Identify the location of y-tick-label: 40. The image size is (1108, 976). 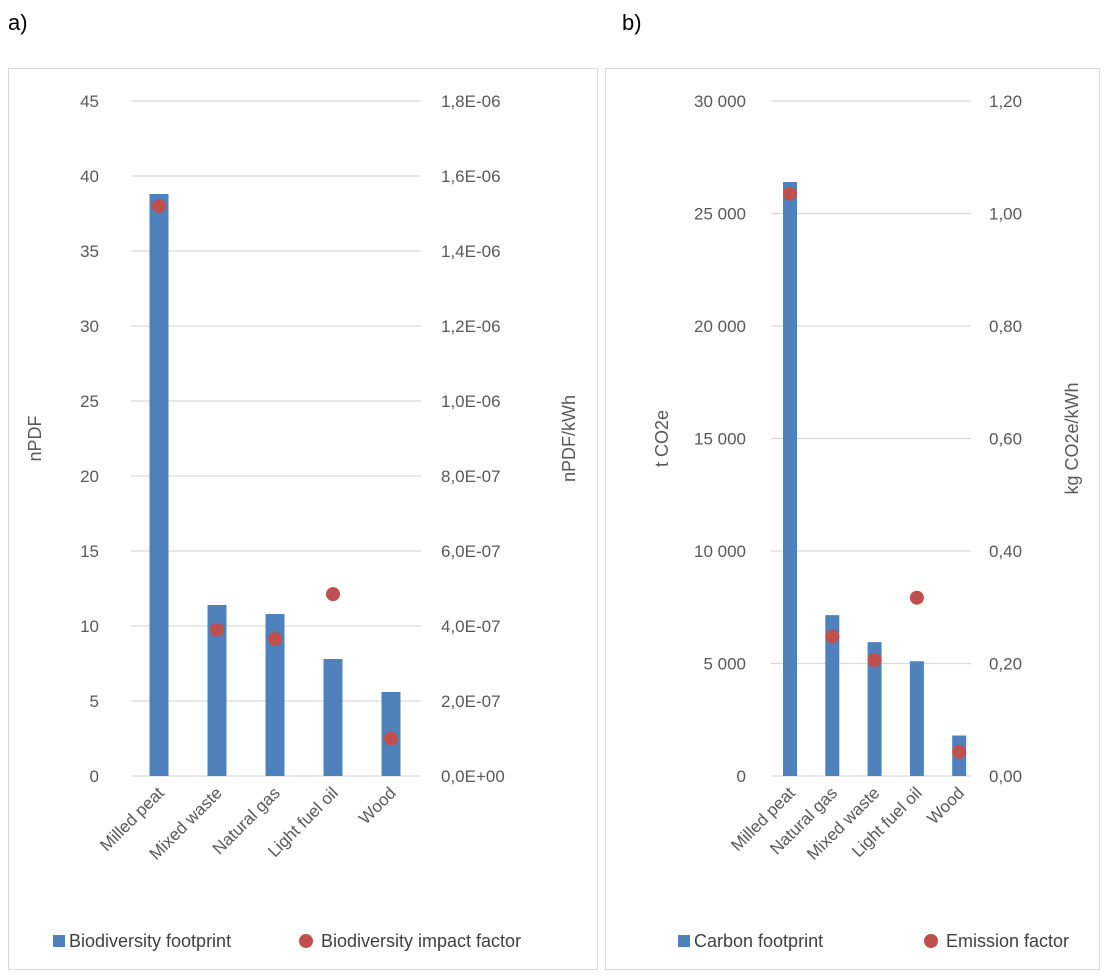
(89, 176).